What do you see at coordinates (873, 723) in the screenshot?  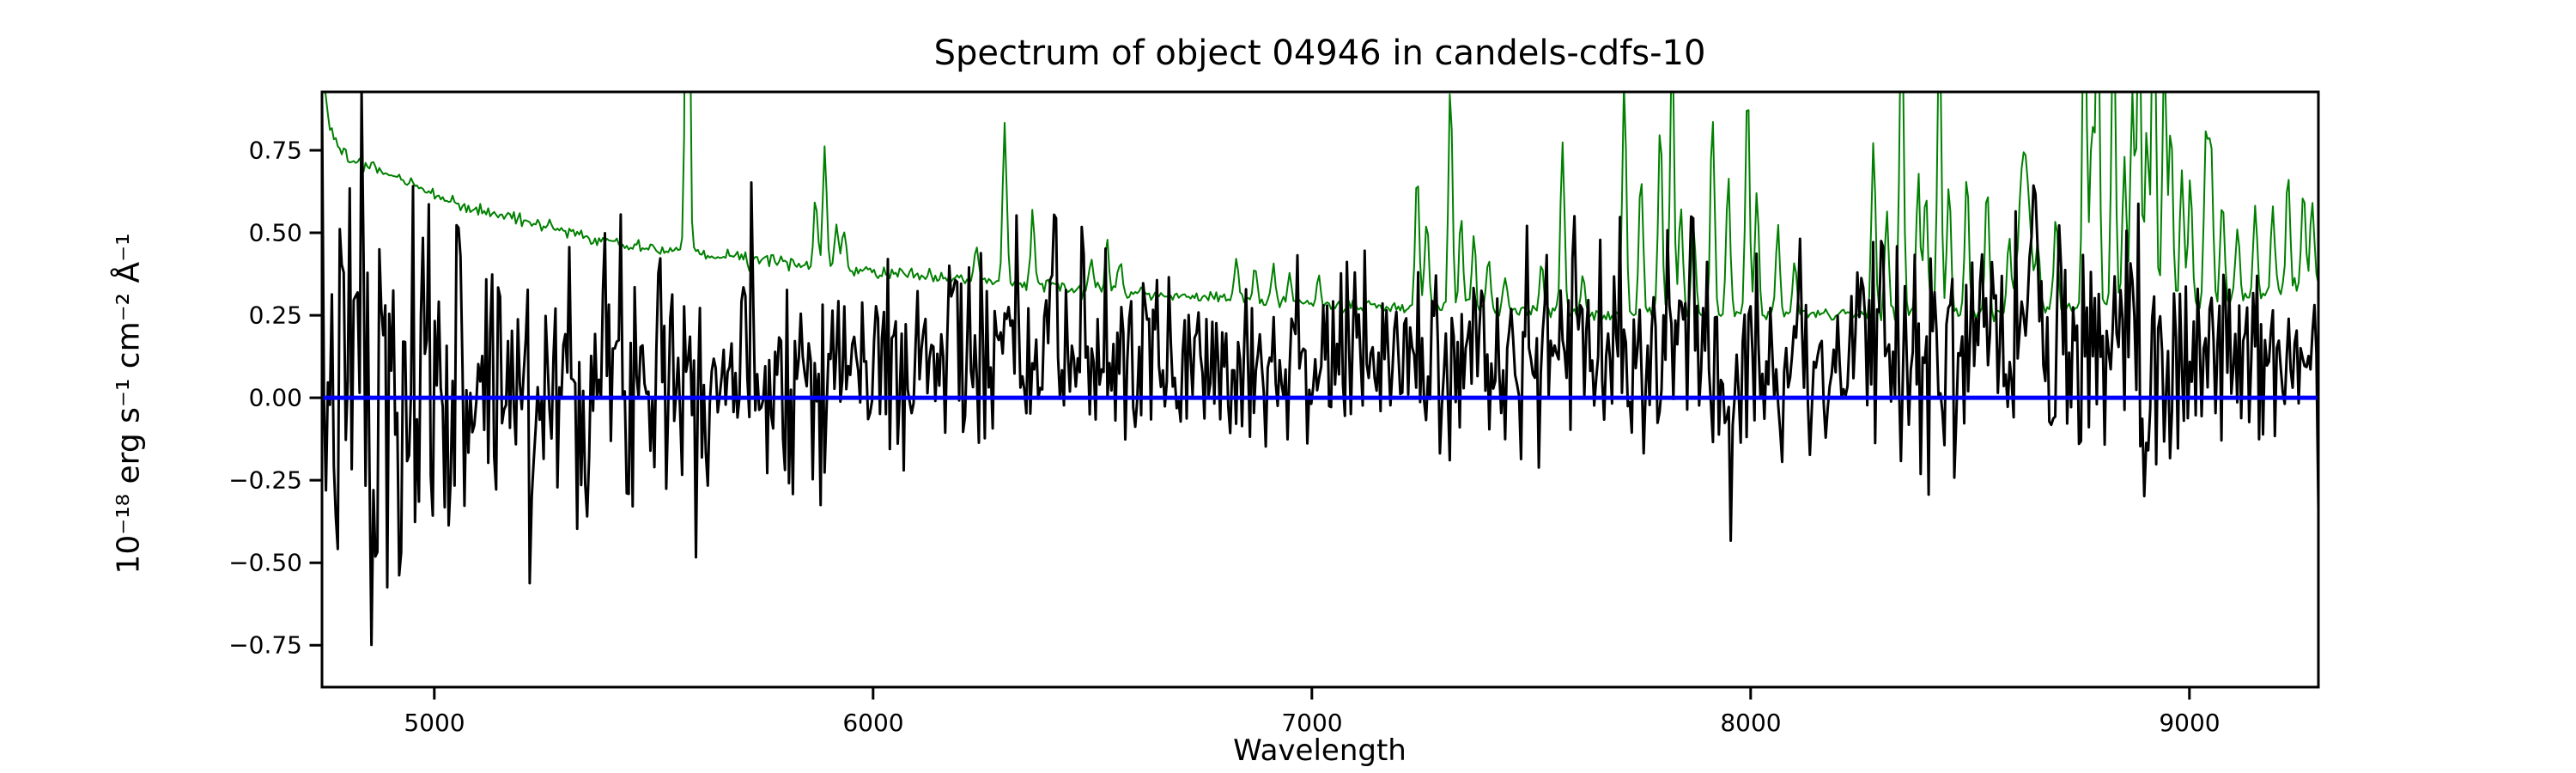 I see `x-tick-label: 6000` at bounding box center [873, 723].